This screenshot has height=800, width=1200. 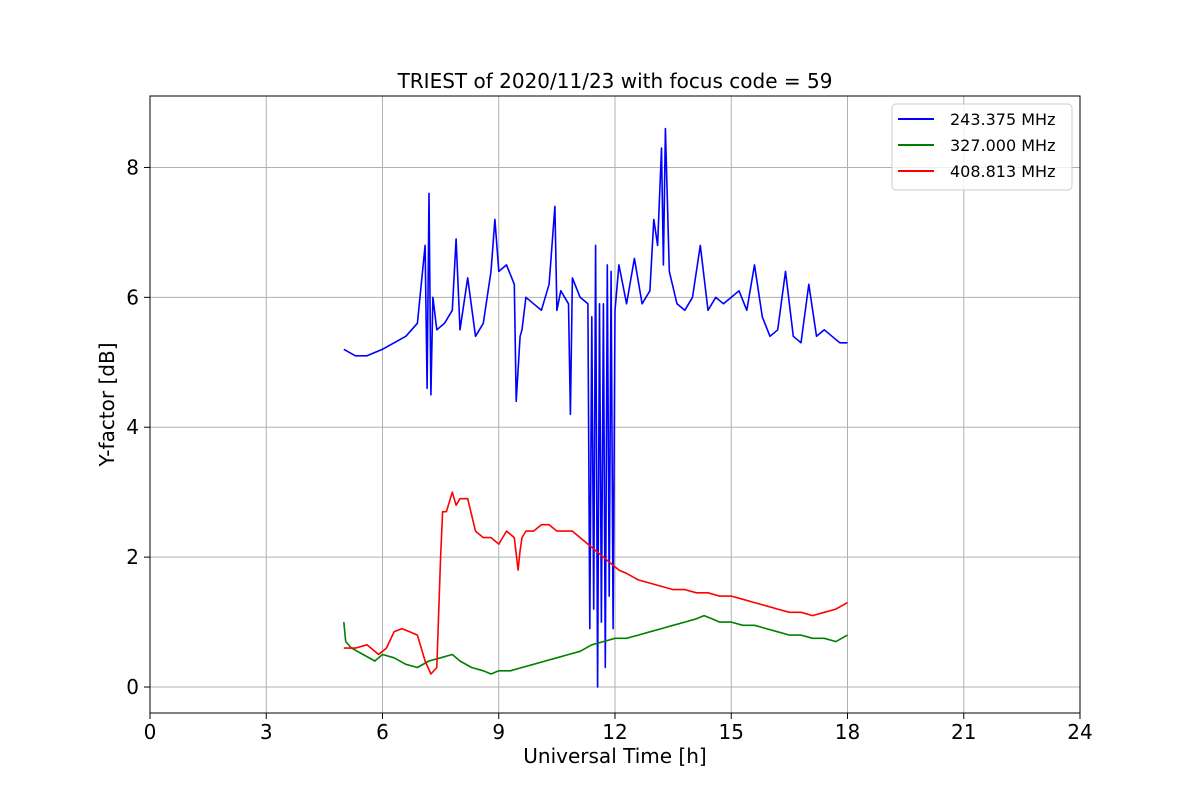 I want to click on x-tick-label: 0, so click(x=150, y=732).